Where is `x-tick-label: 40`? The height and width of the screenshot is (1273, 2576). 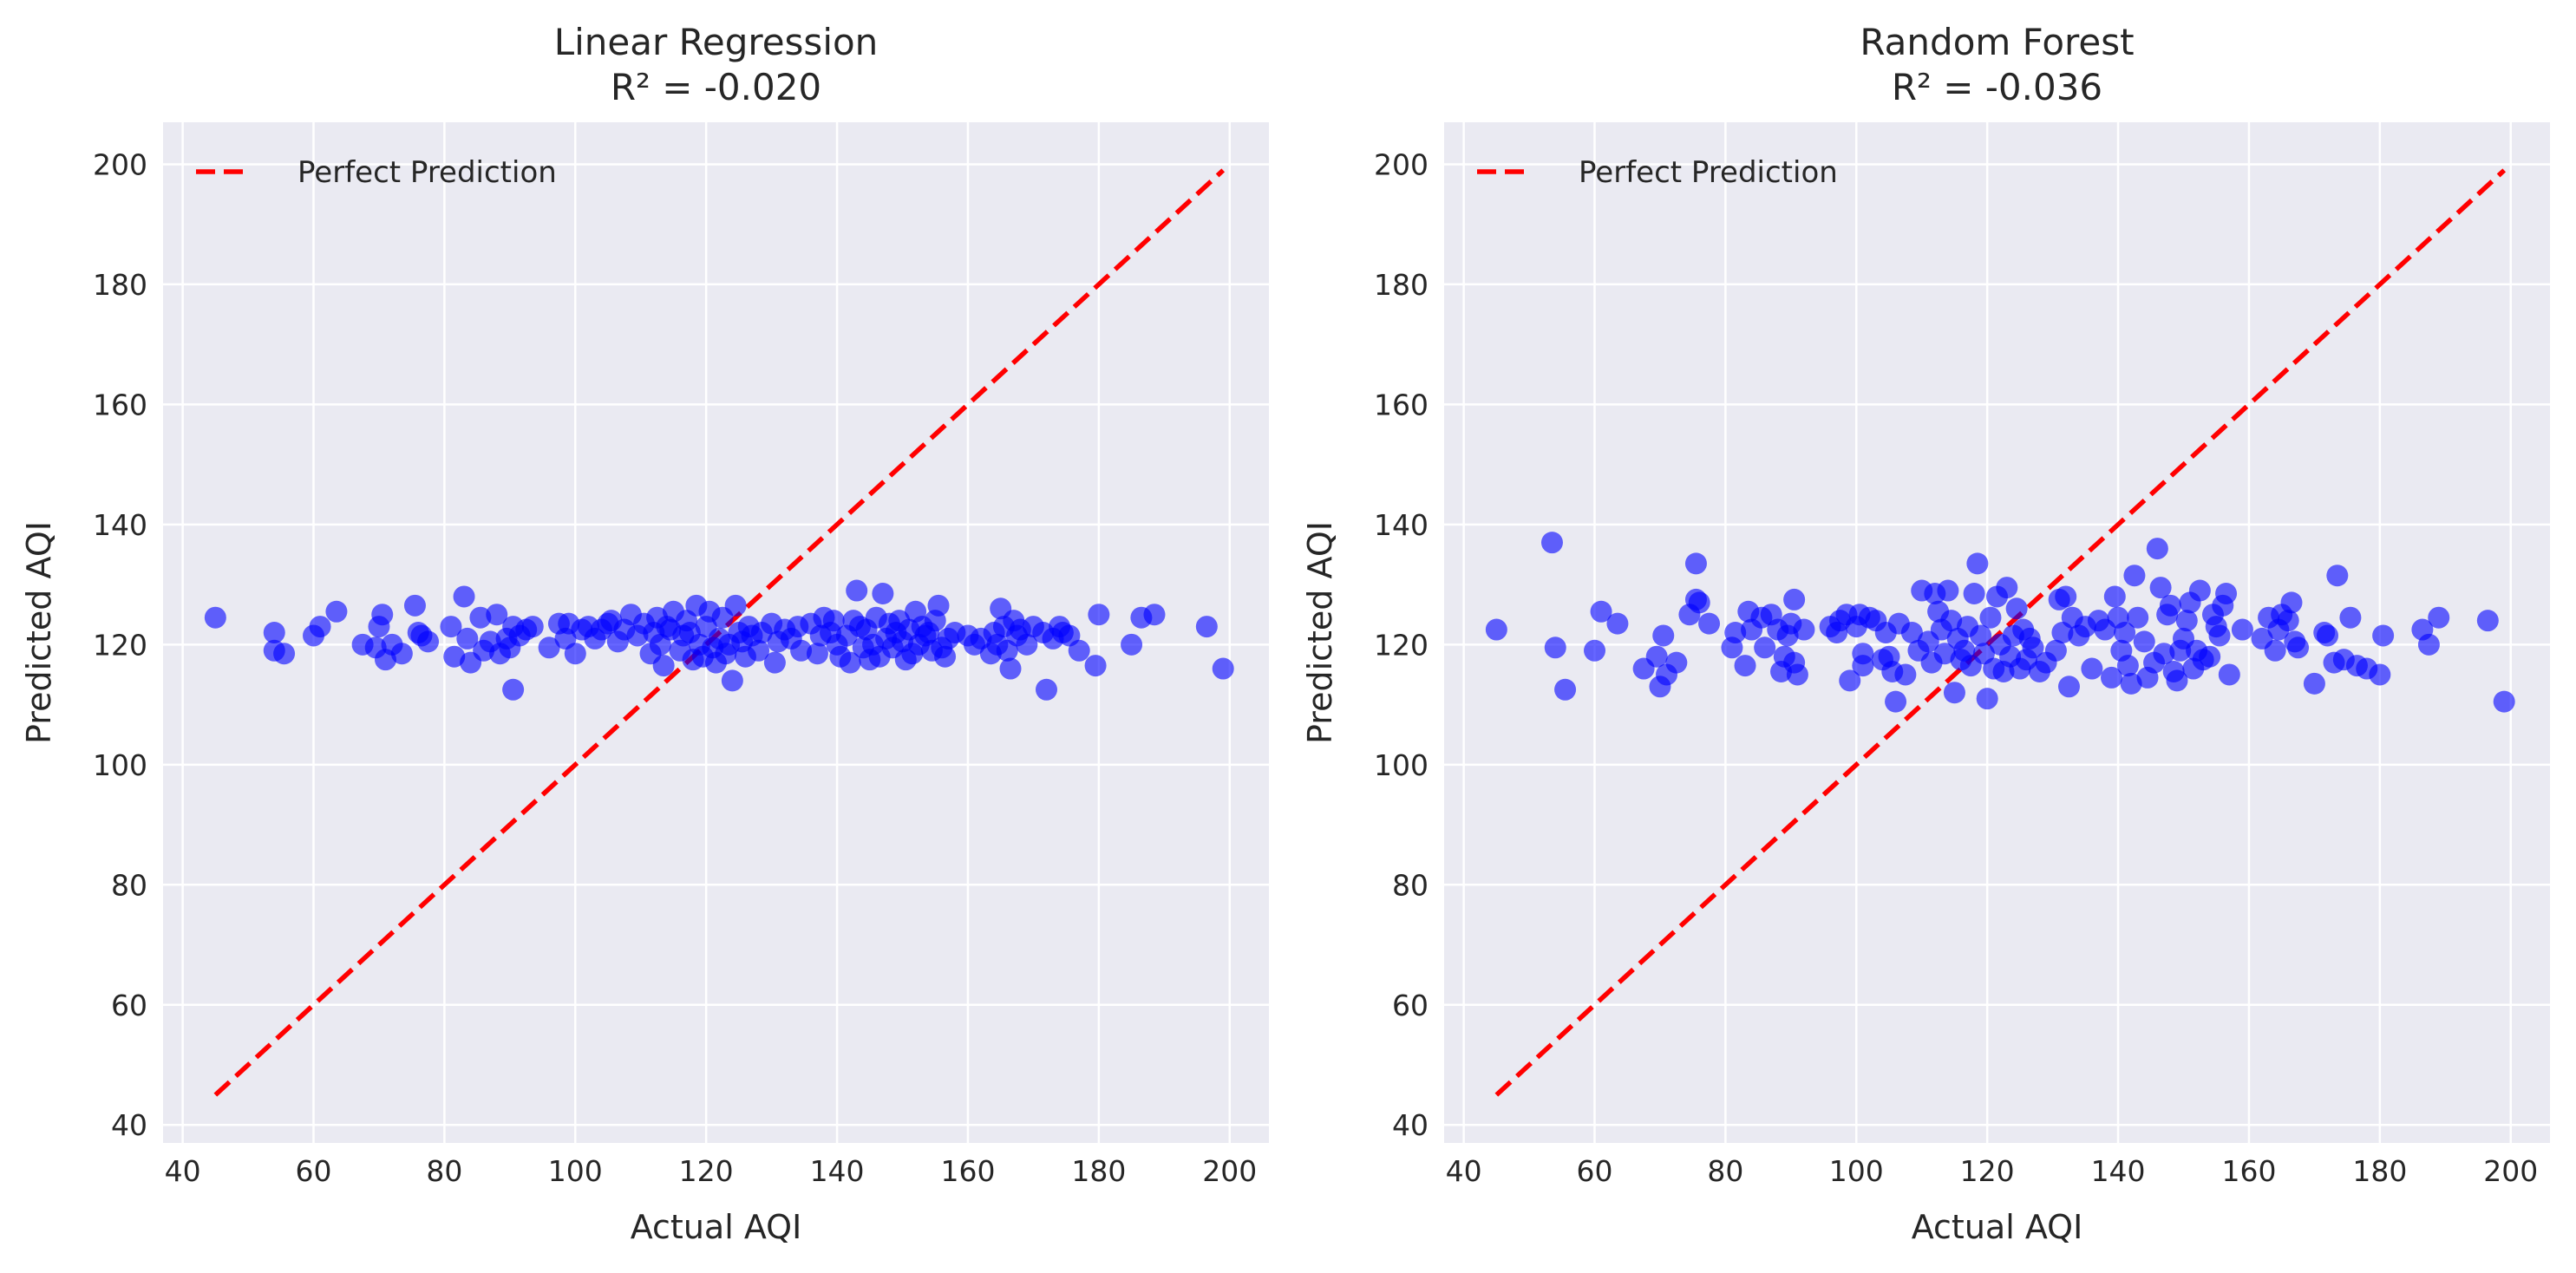 x-tick-label: 40 is located at coordinates (183, 1171).